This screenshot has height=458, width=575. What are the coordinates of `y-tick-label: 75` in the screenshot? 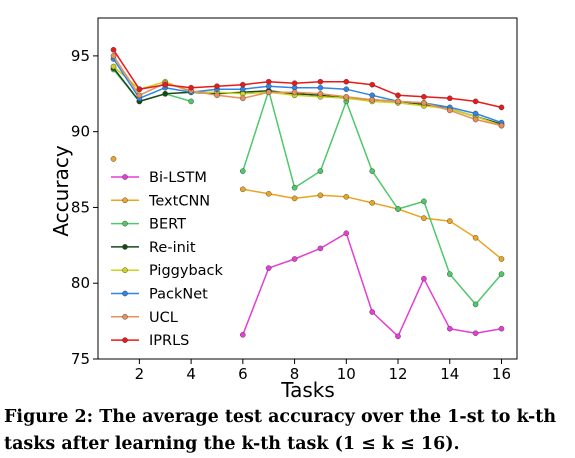 It's located at (80, 359).